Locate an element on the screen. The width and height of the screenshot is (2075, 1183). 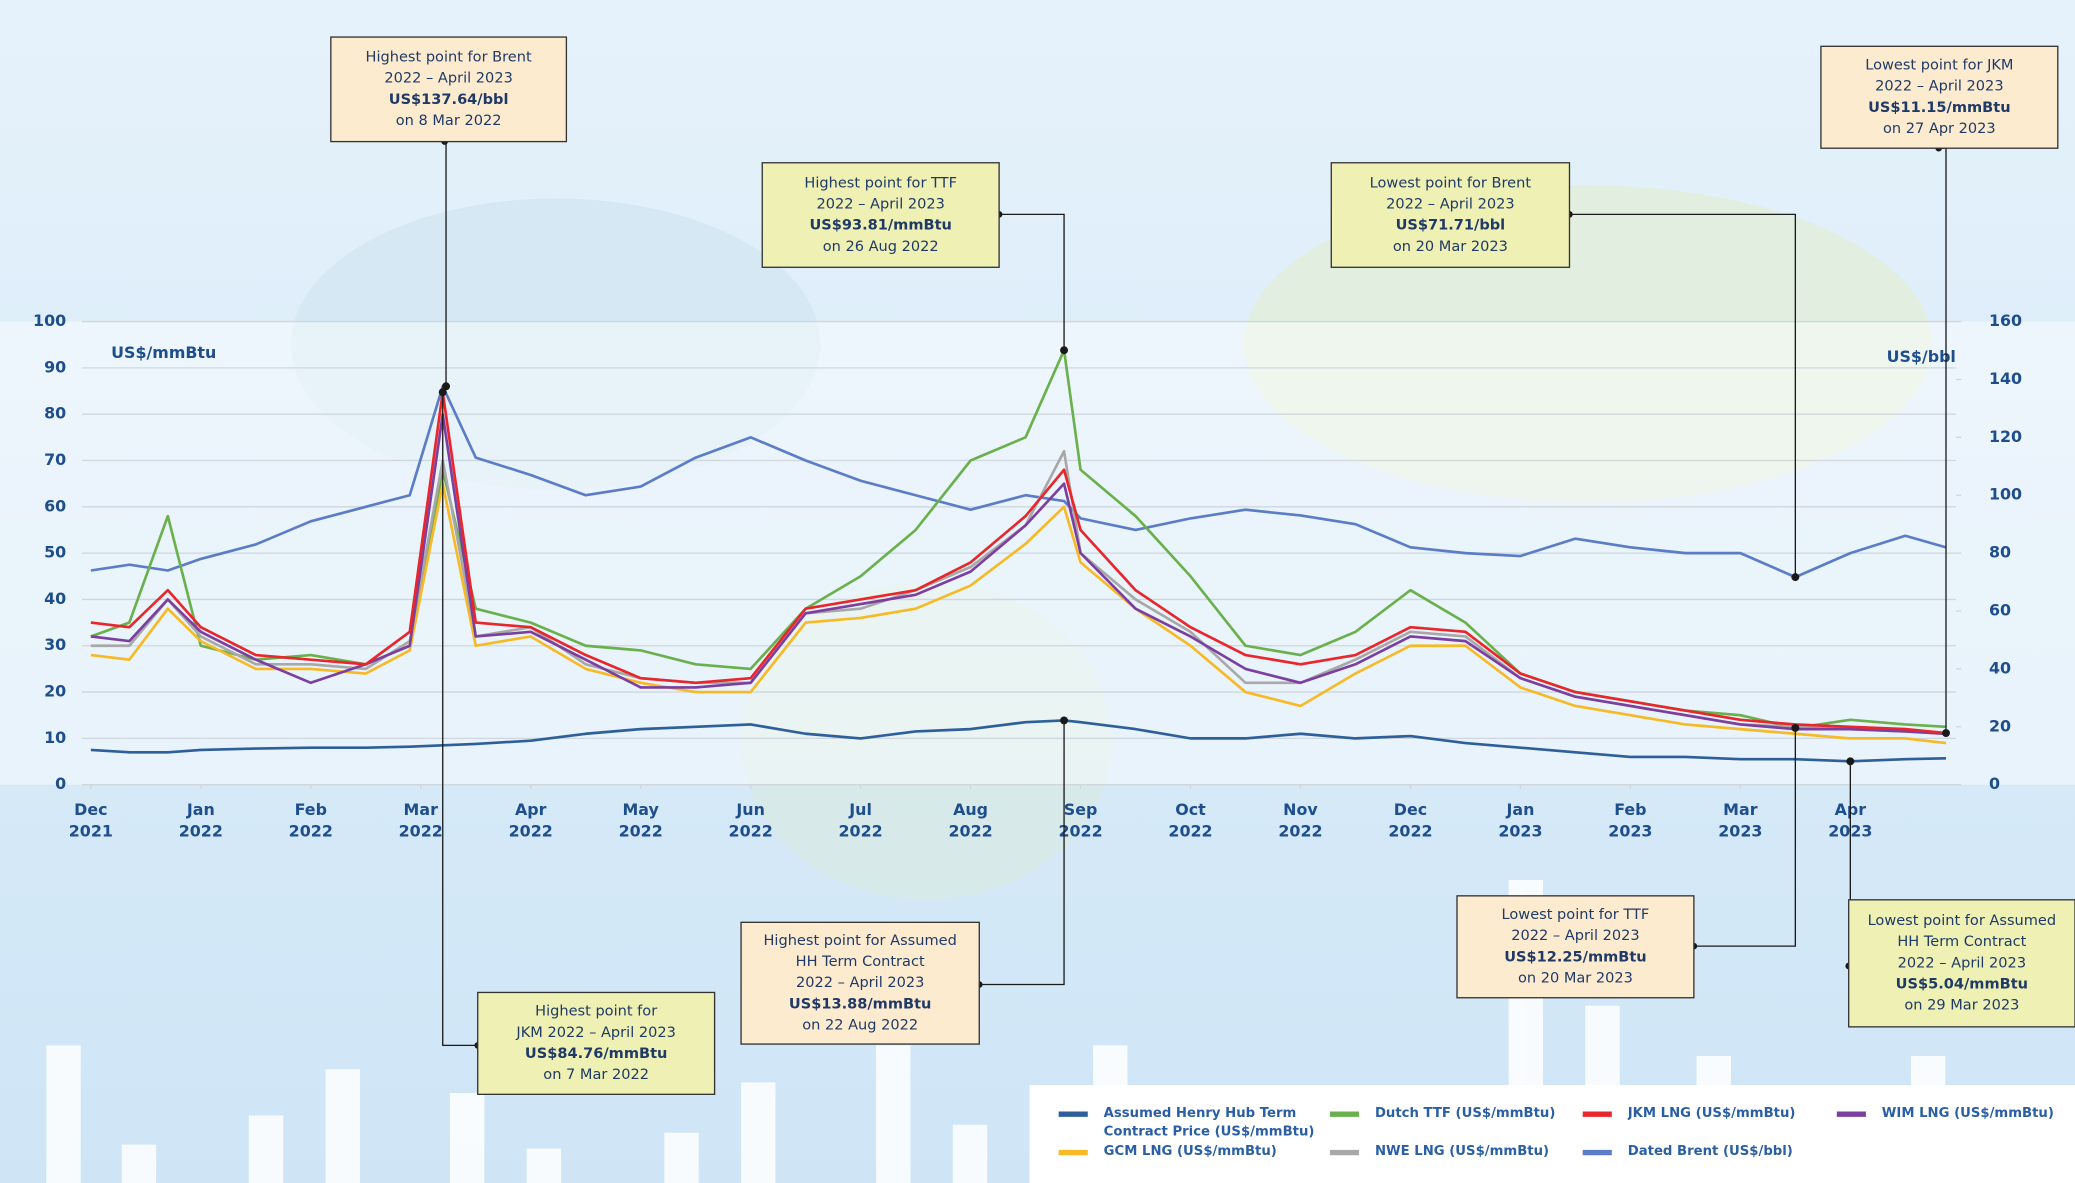
x-tick-label-box: Dec 2022 is located at coordinates (1410, 820).